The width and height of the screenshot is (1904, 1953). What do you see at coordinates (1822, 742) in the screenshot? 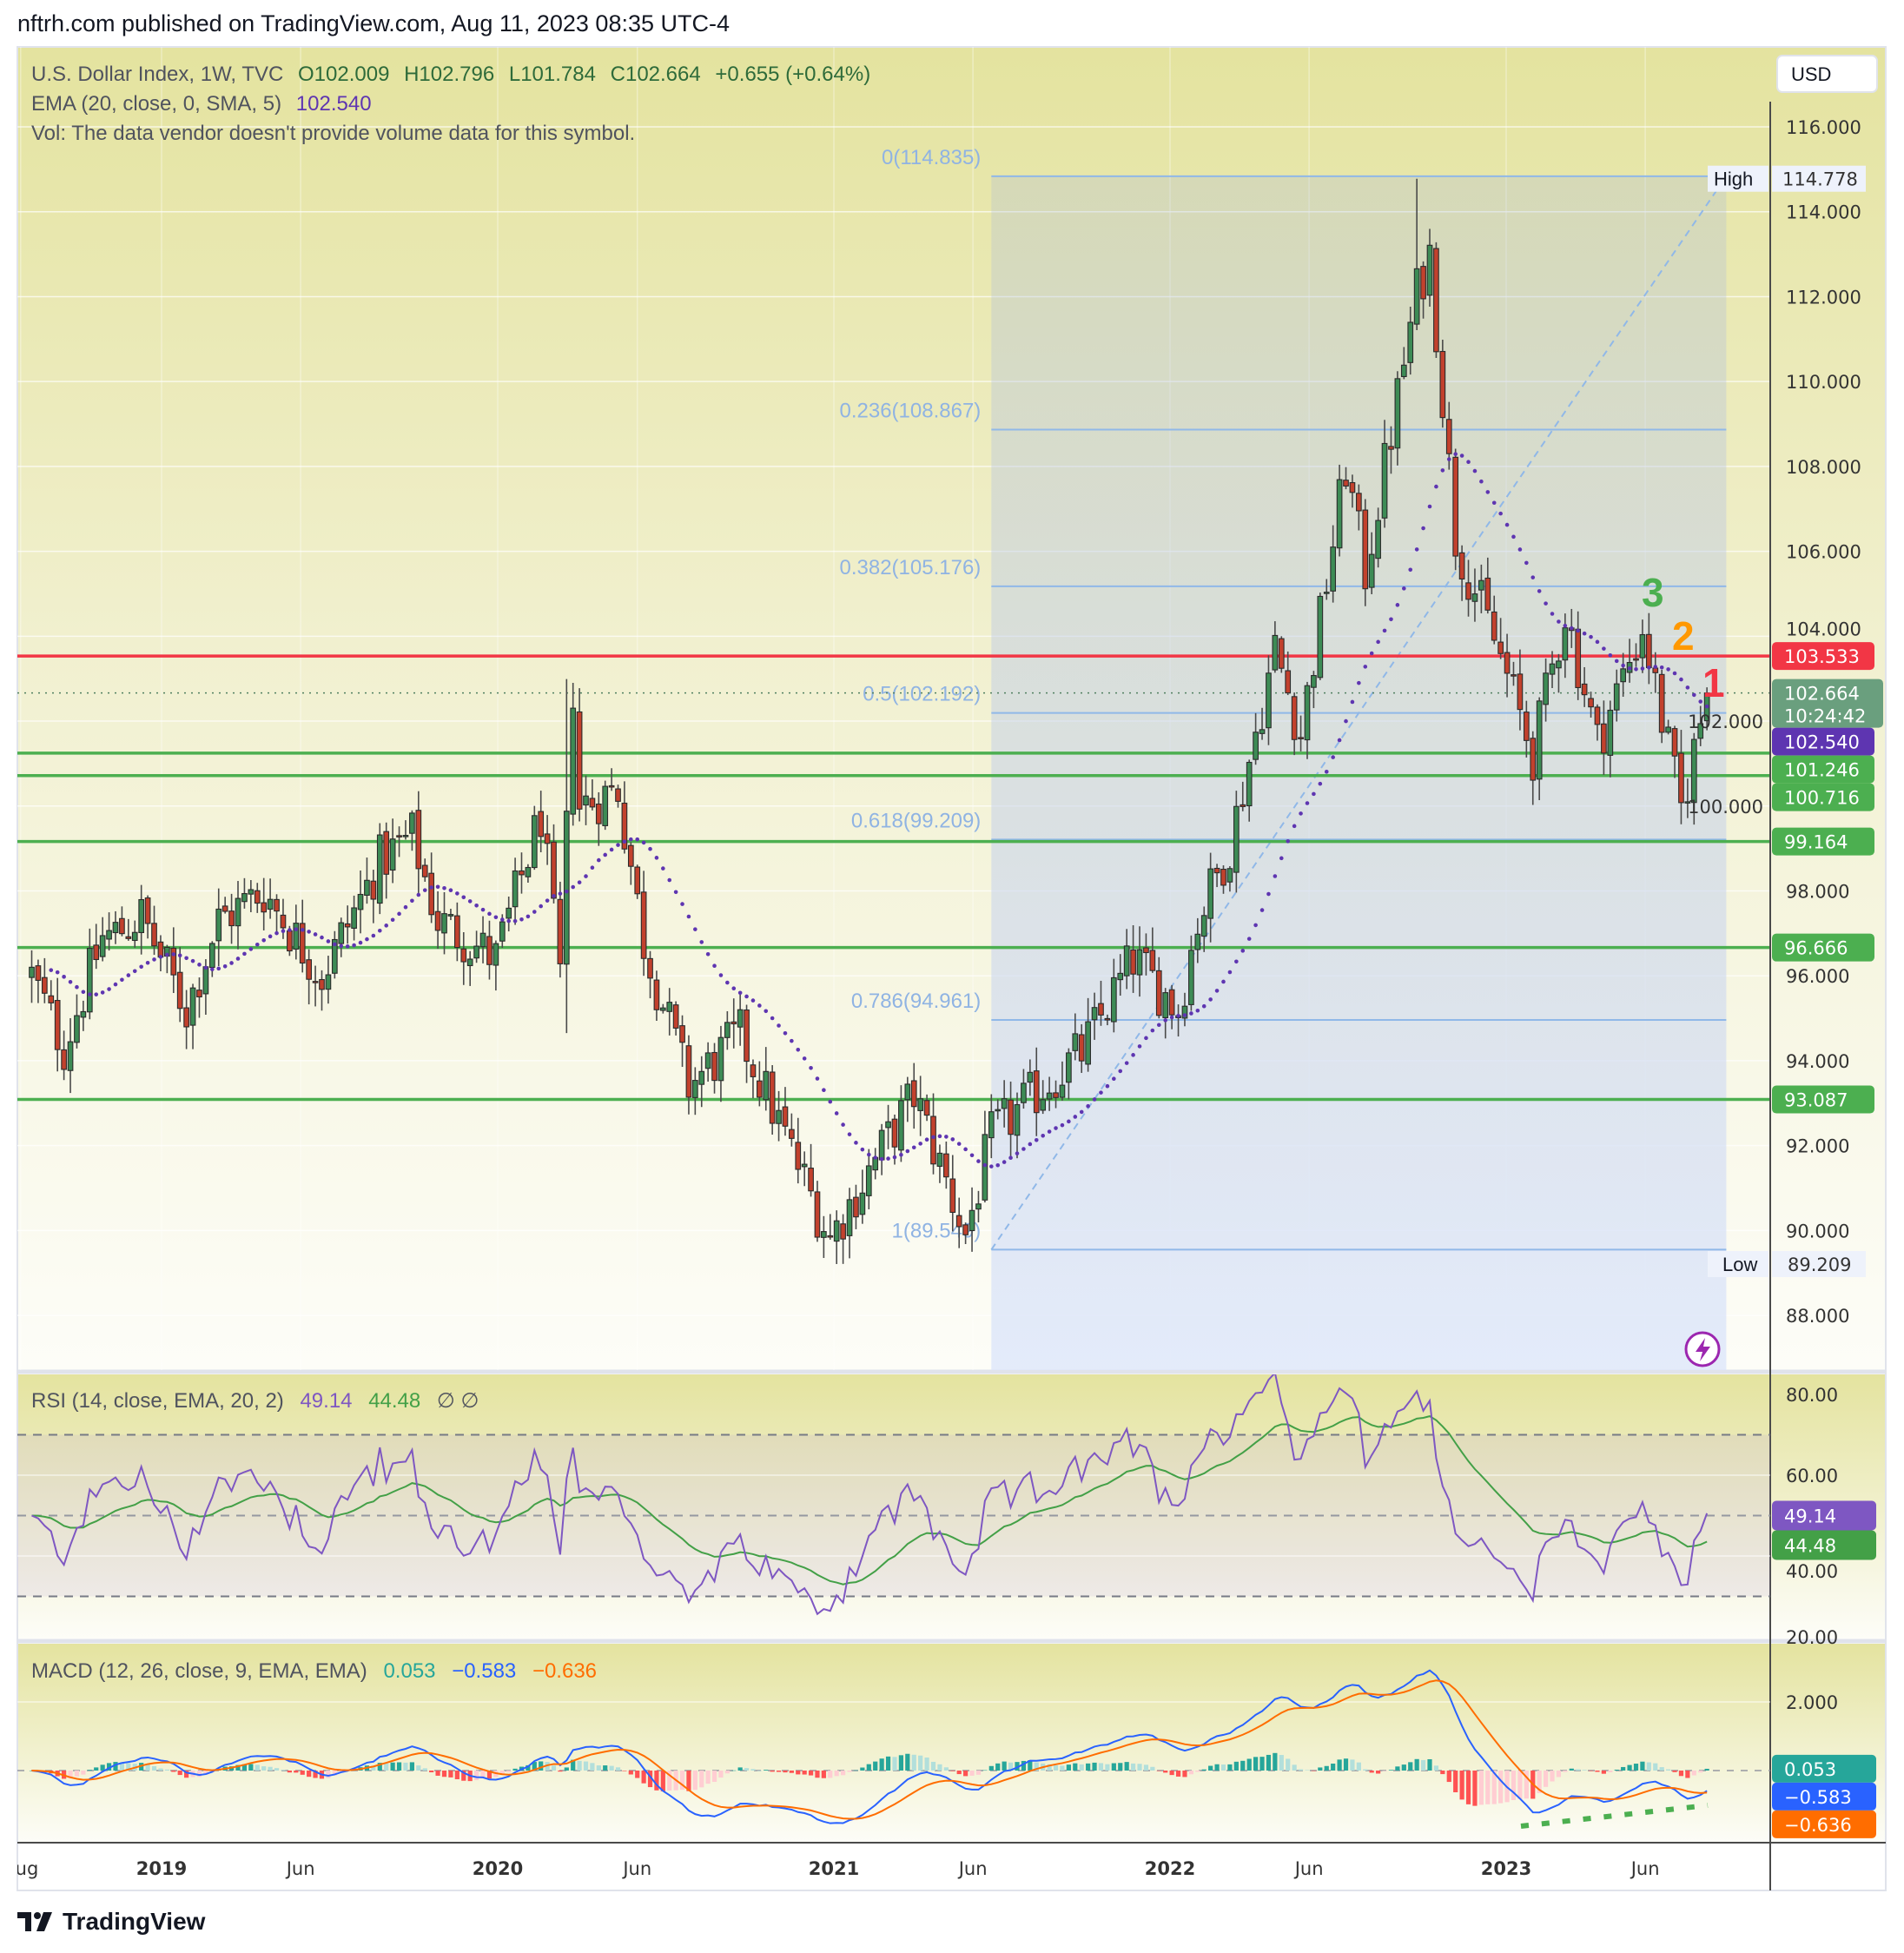
I see `price-badge-label: 102.540` at bounding box center [1822, 742].